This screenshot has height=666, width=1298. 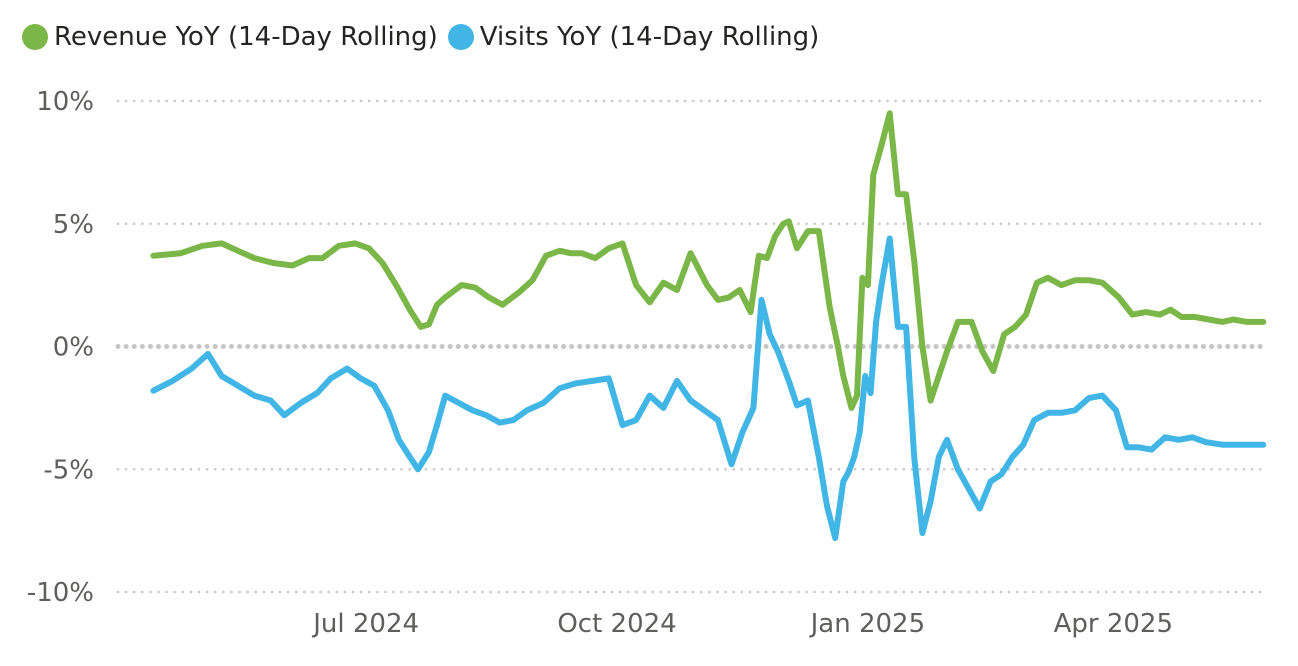 I want to click on x-tick-label: Jan 2025, so click(x=867, y=624).